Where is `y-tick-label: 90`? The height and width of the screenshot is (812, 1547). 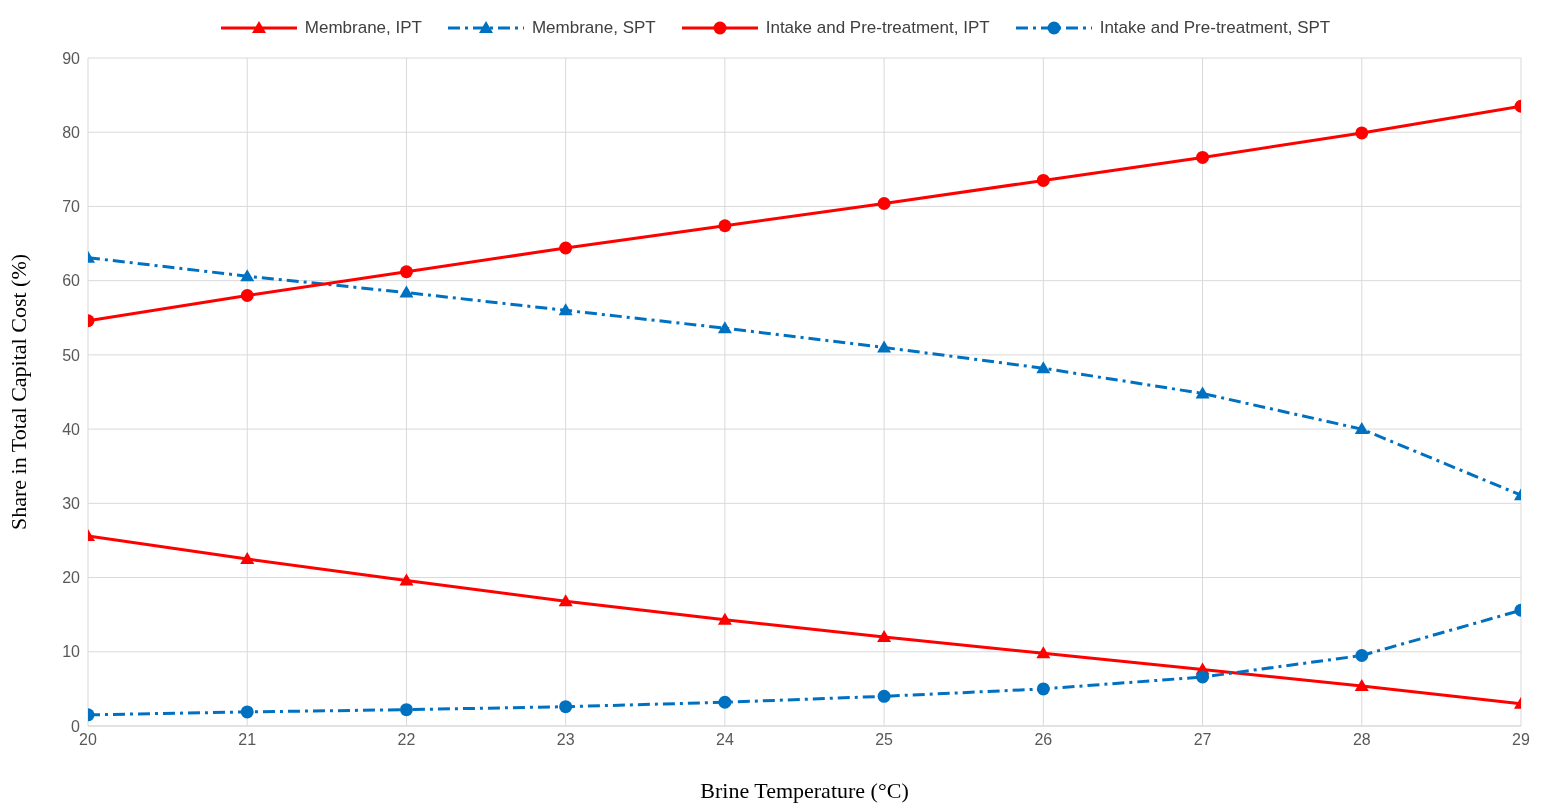
y-tick-label: 90 is located at coordinates (71, 58).